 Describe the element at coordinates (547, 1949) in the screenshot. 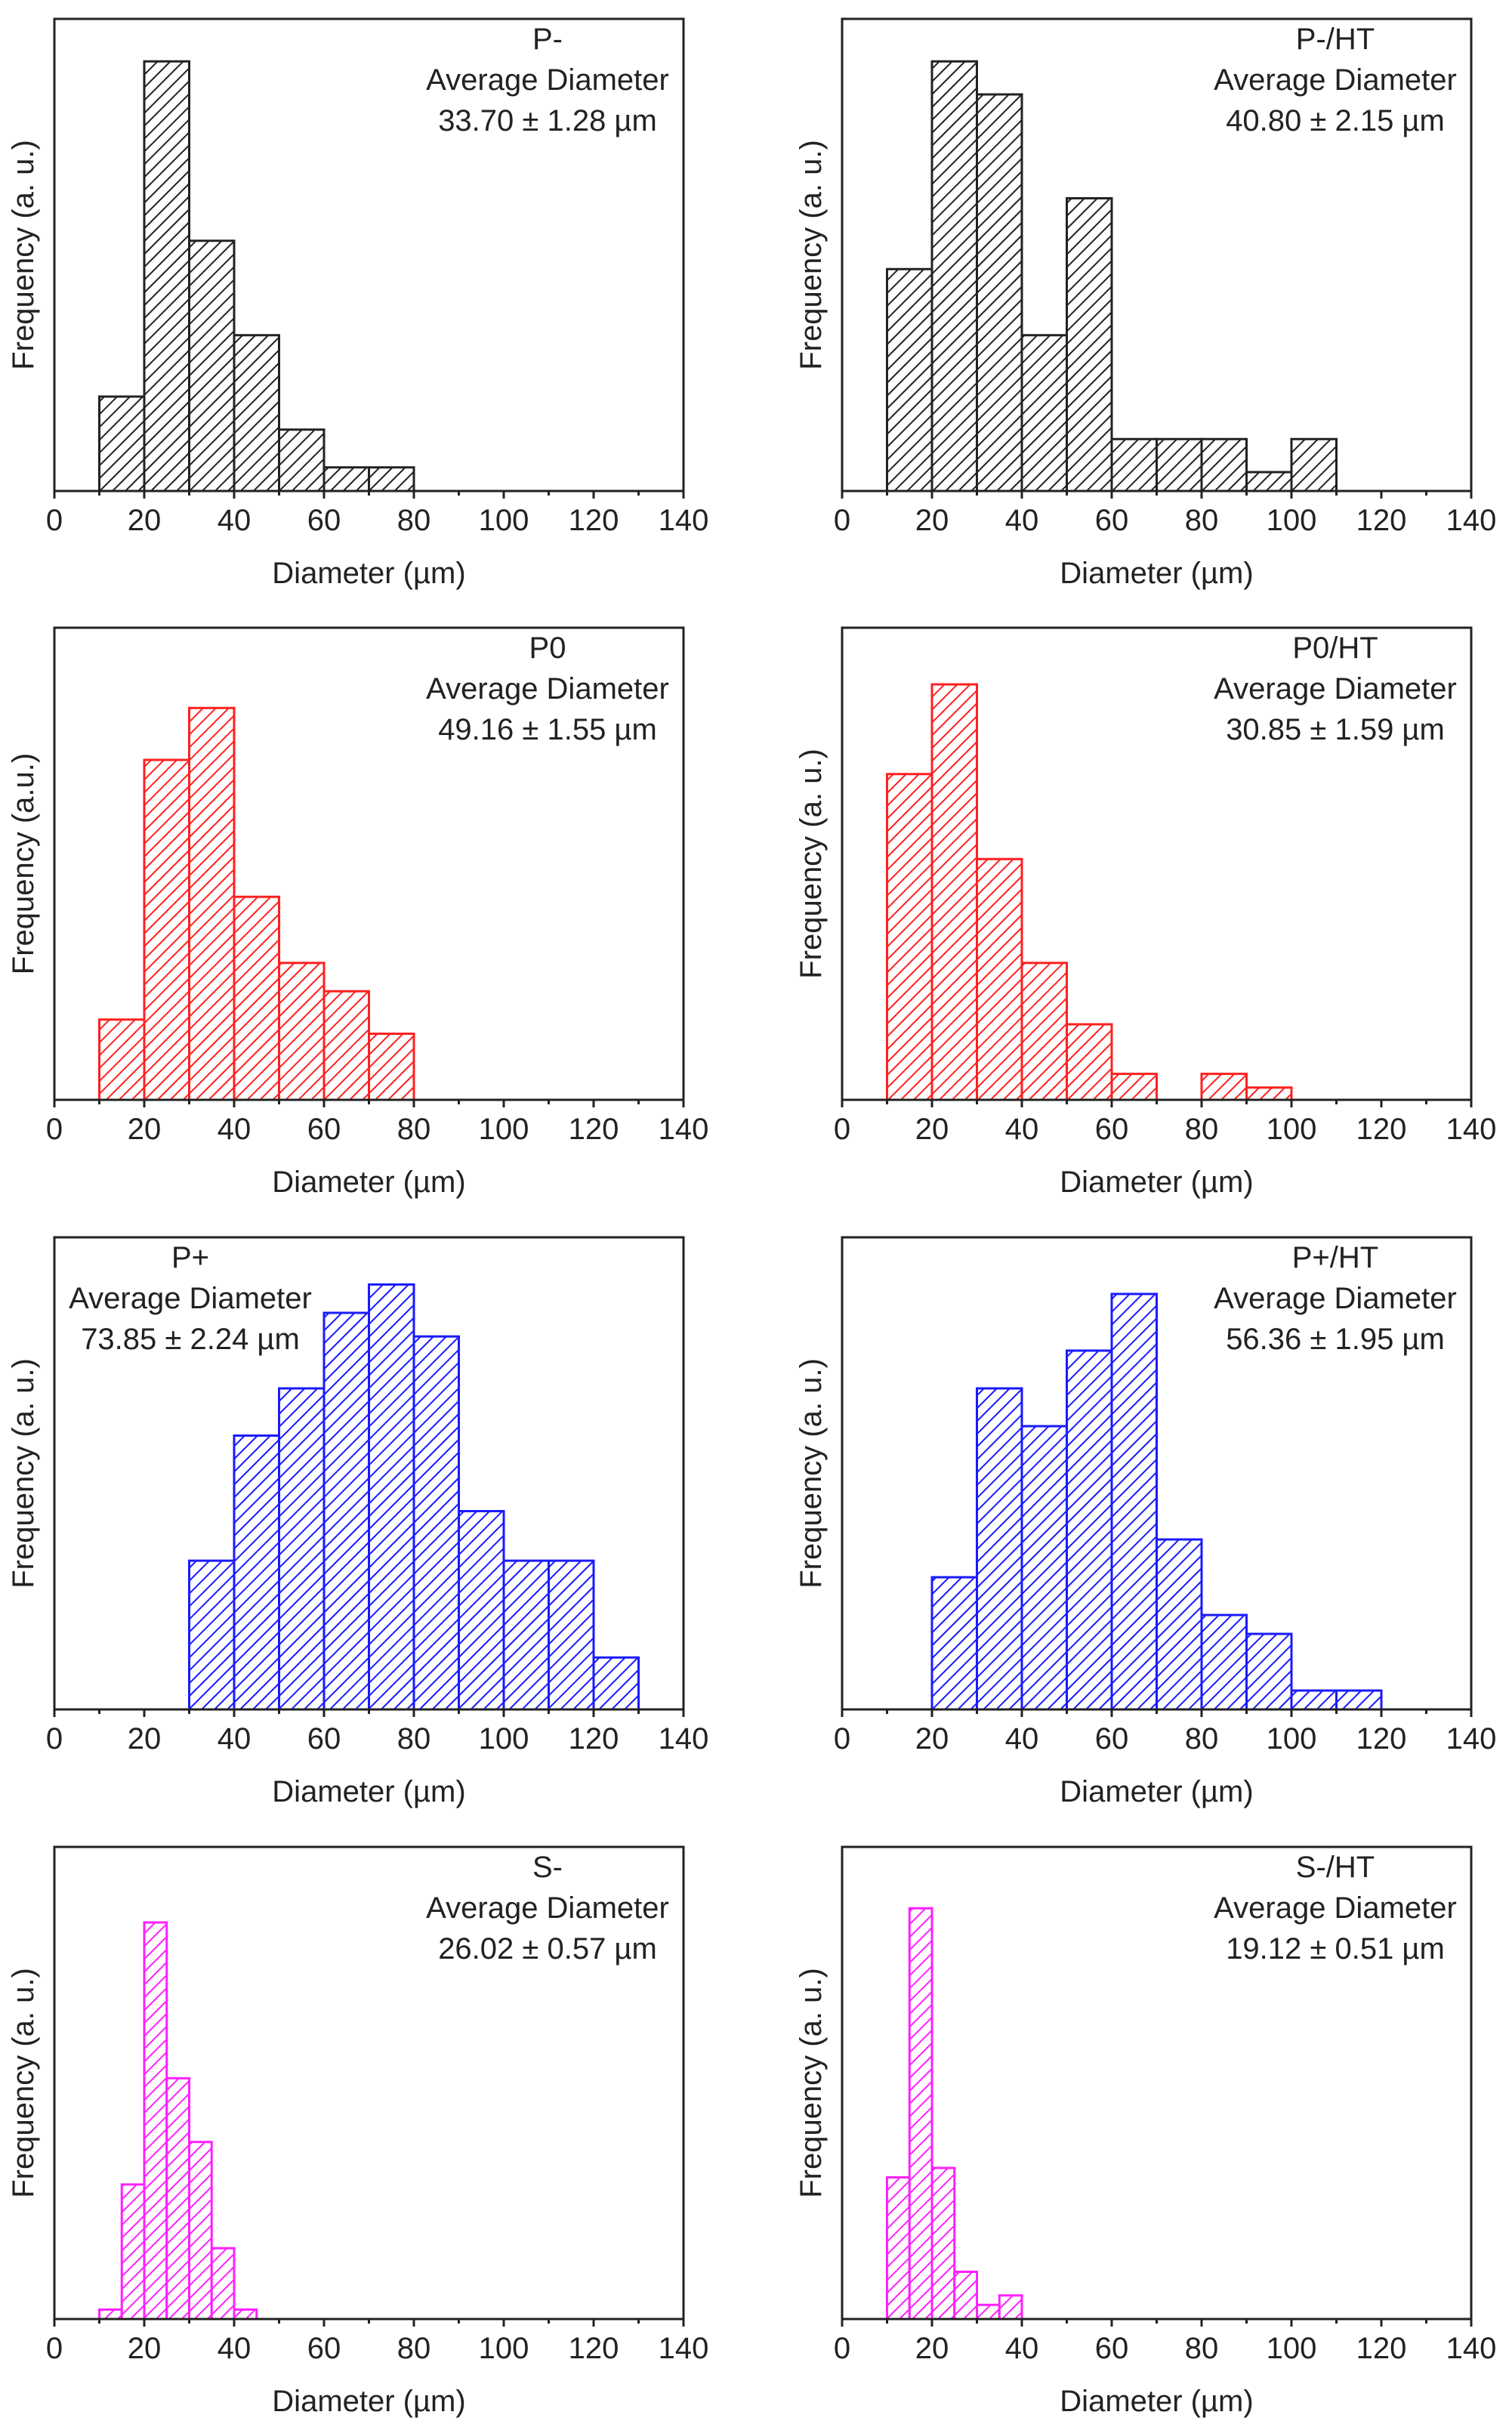

I see `average-diameter-value: 26.02 ± 0.57 µm` at that location.